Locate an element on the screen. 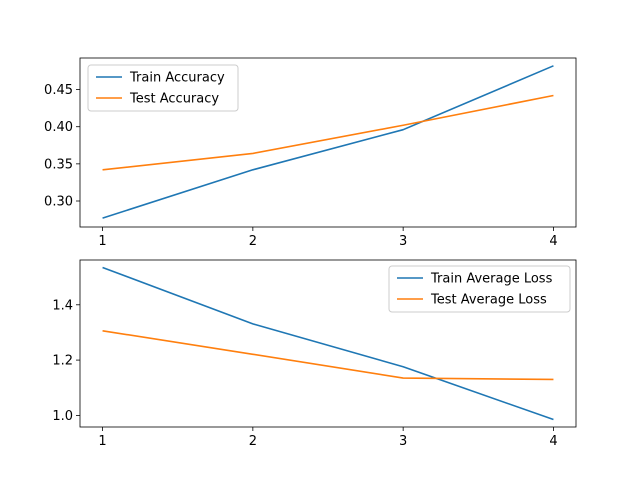 The image size is (640, 480). series-line-test-average-loss is located at coordinates (328, 355).